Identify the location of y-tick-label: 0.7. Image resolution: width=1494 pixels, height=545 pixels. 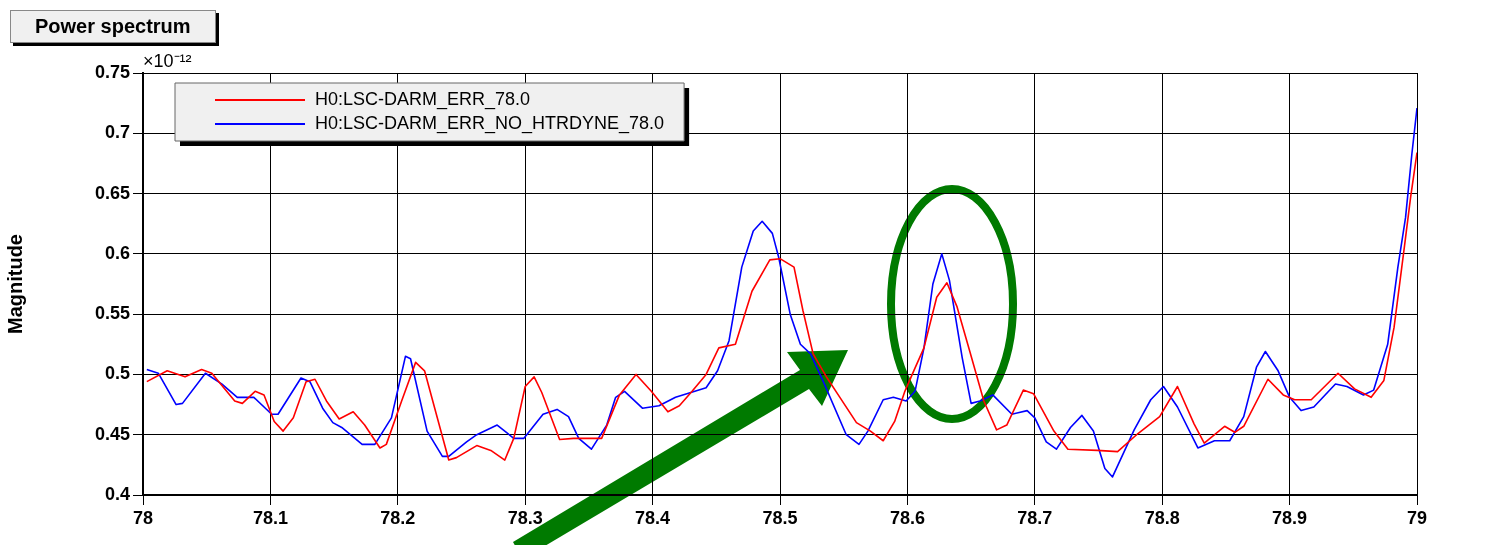
(117, 132).